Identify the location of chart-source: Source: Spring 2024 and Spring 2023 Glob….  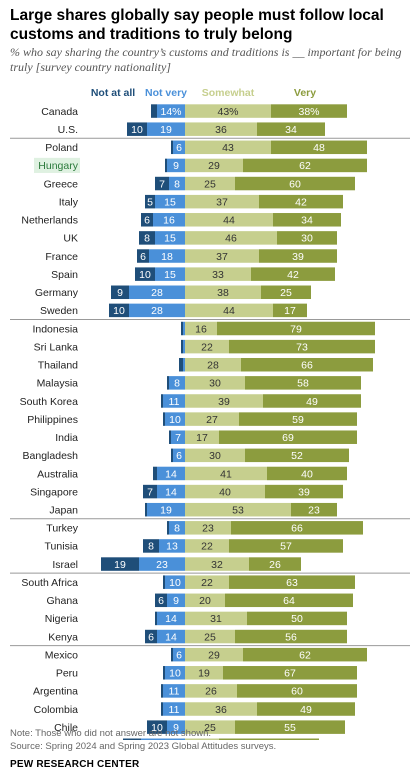
(143, 746).